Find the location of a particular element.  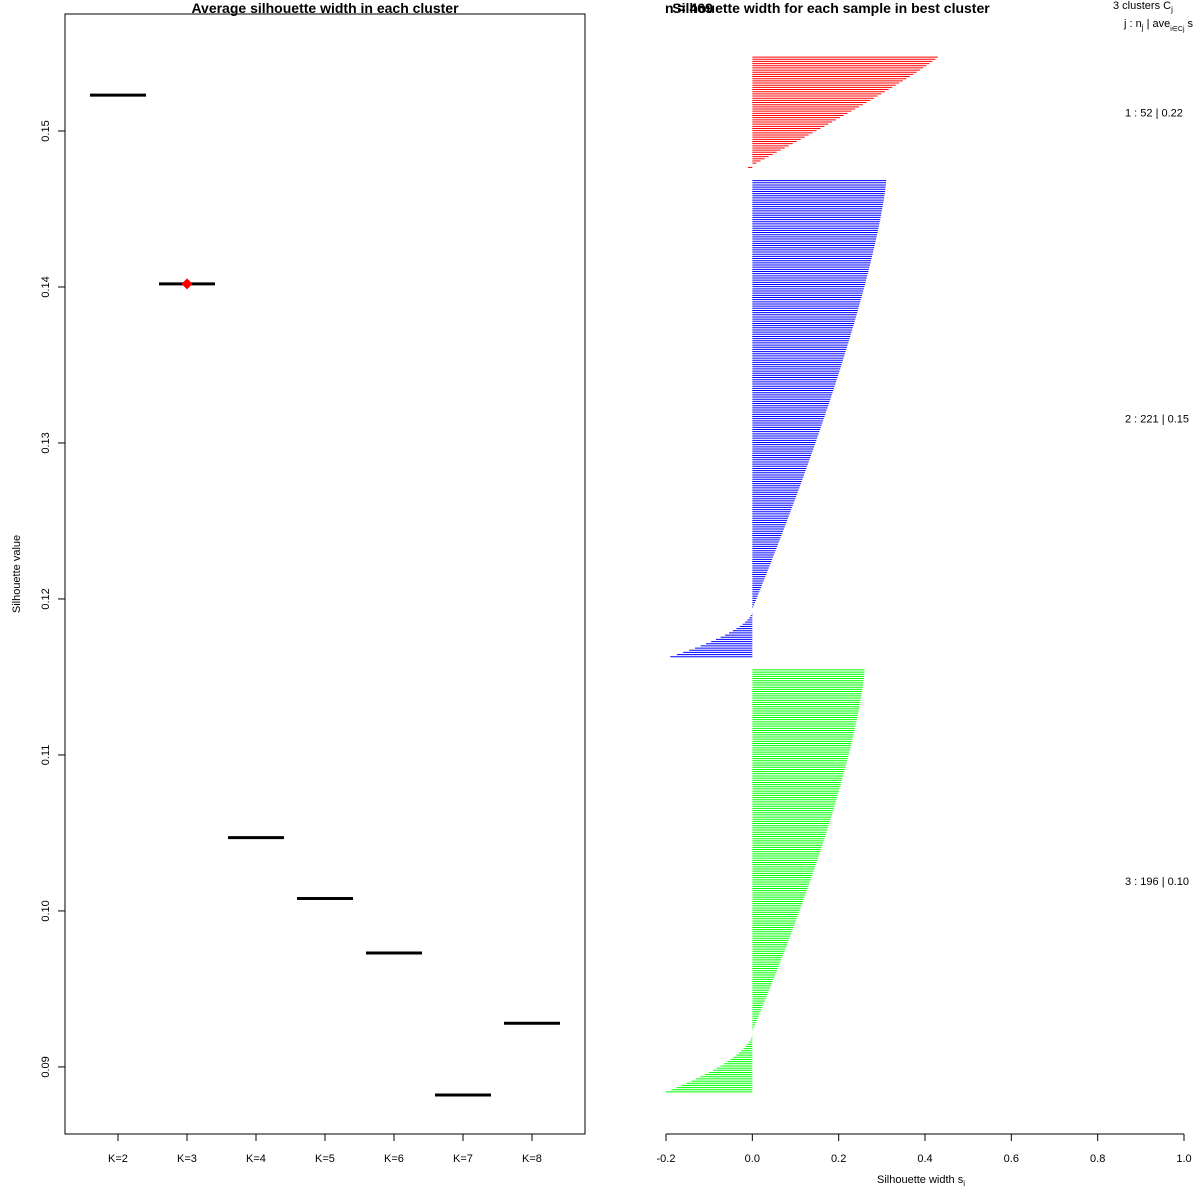

cluster-2-label: 2 : 221 | 0.15 is located at coordinates (1157, 420).